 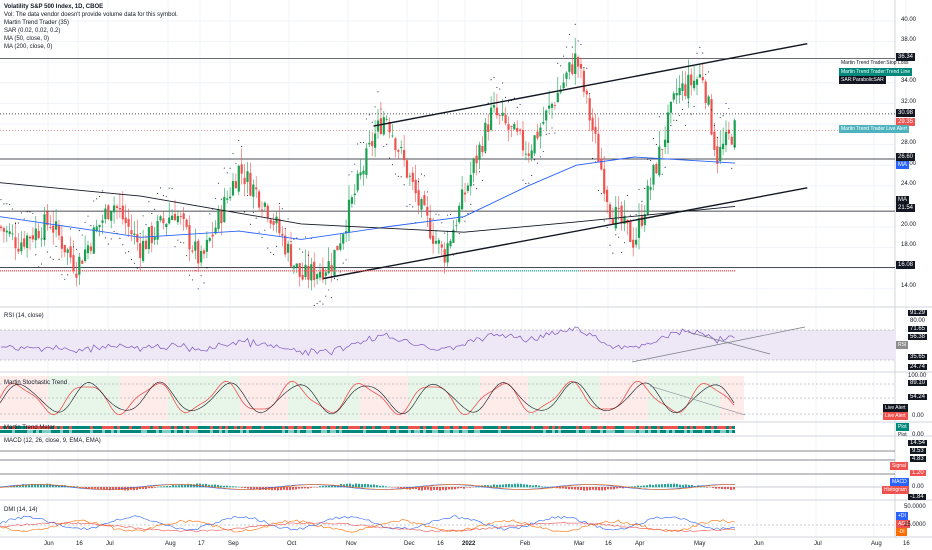 What do you see at coordinates (918, 459) in the screenshot?
I see `macd-tick: 4.83` at bounding box center [918, 459].